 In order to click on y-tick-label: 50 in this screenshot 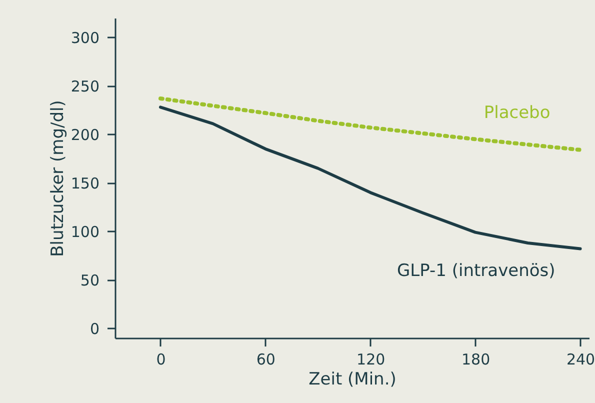, I will do `click(90, 280)`.